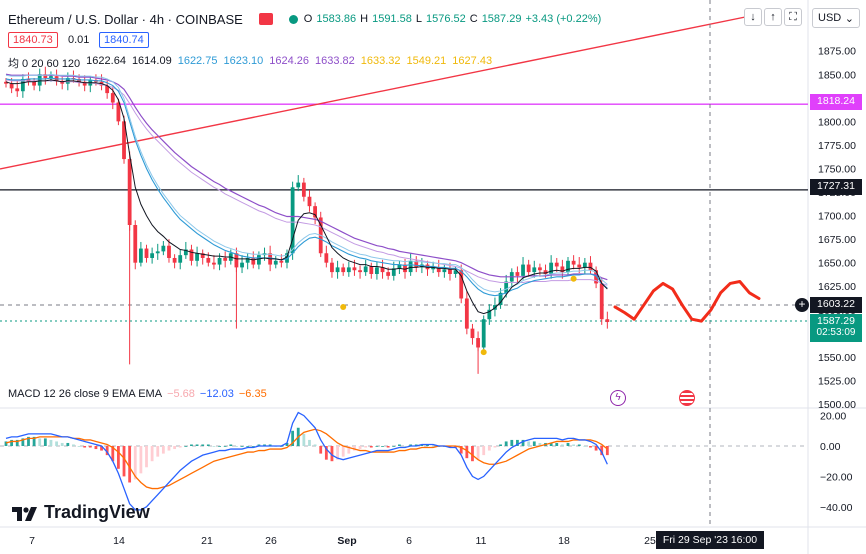 The width and height of the screenshot is (866, 554). Describe the element at coordinates (687, 398) in the screenshot. I see `us-flag-event-icon` at that location.